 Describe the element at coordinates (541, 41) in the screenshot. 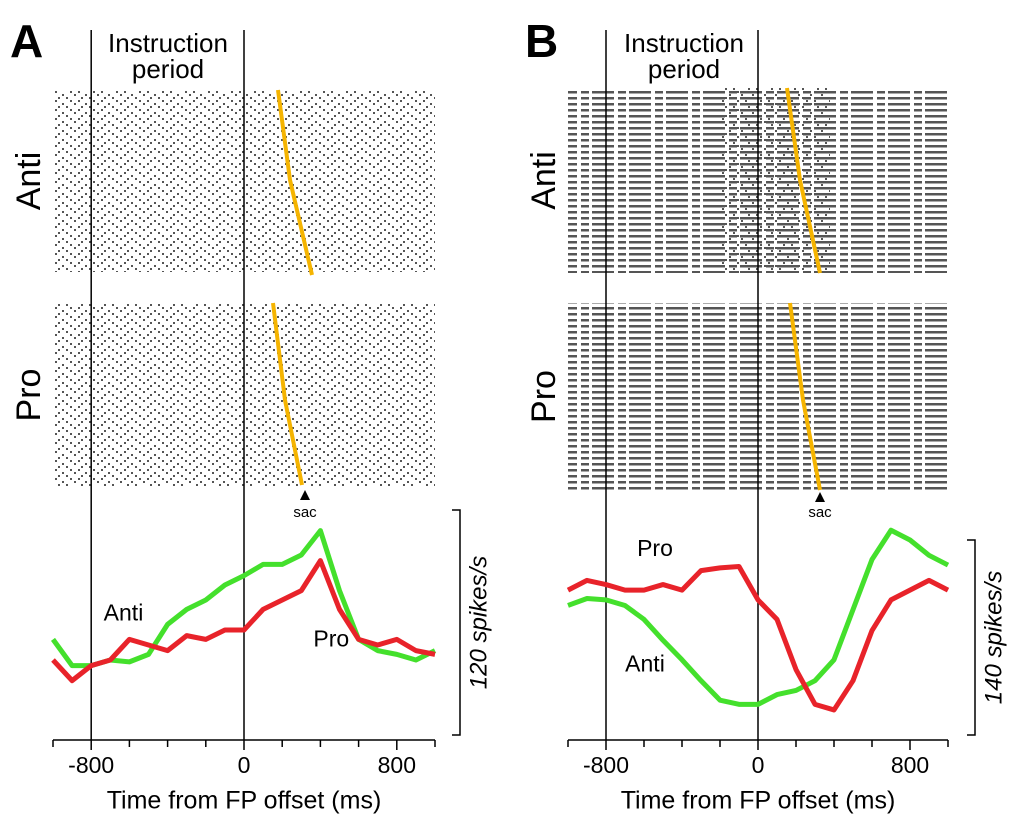

I see `panel-letter: B` at that location.